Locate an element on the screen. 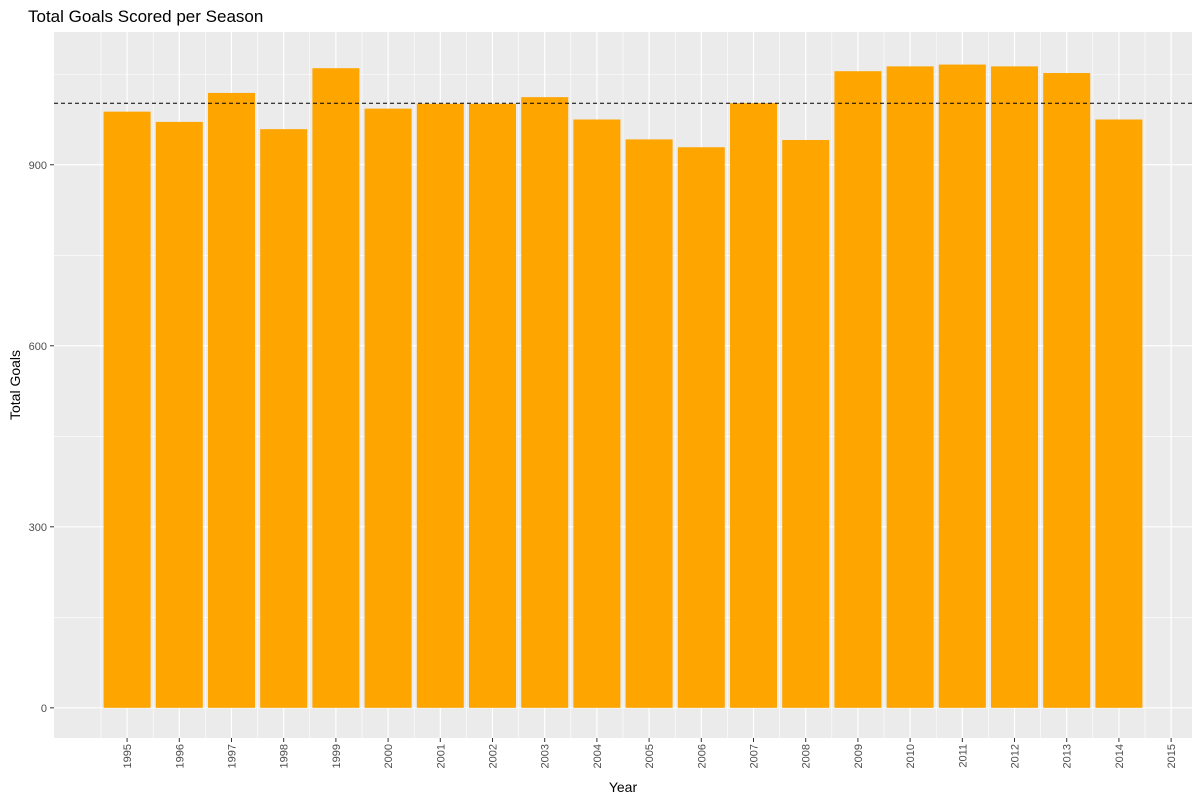  x-tick-label-2007: 2007 is located at coordinates (755, 756).